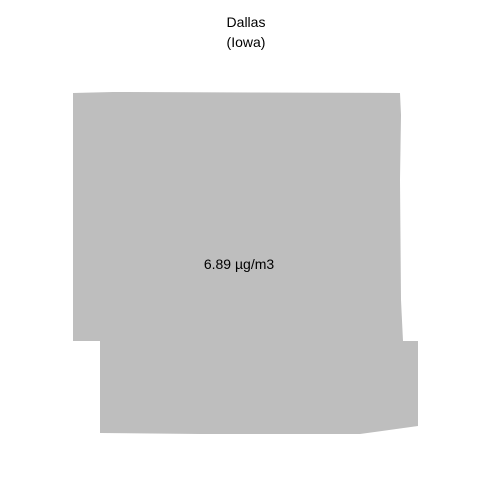 The width and height of the screenshot is (492, 487). I want to click on state-name: (Iowa), so click(246, 42).